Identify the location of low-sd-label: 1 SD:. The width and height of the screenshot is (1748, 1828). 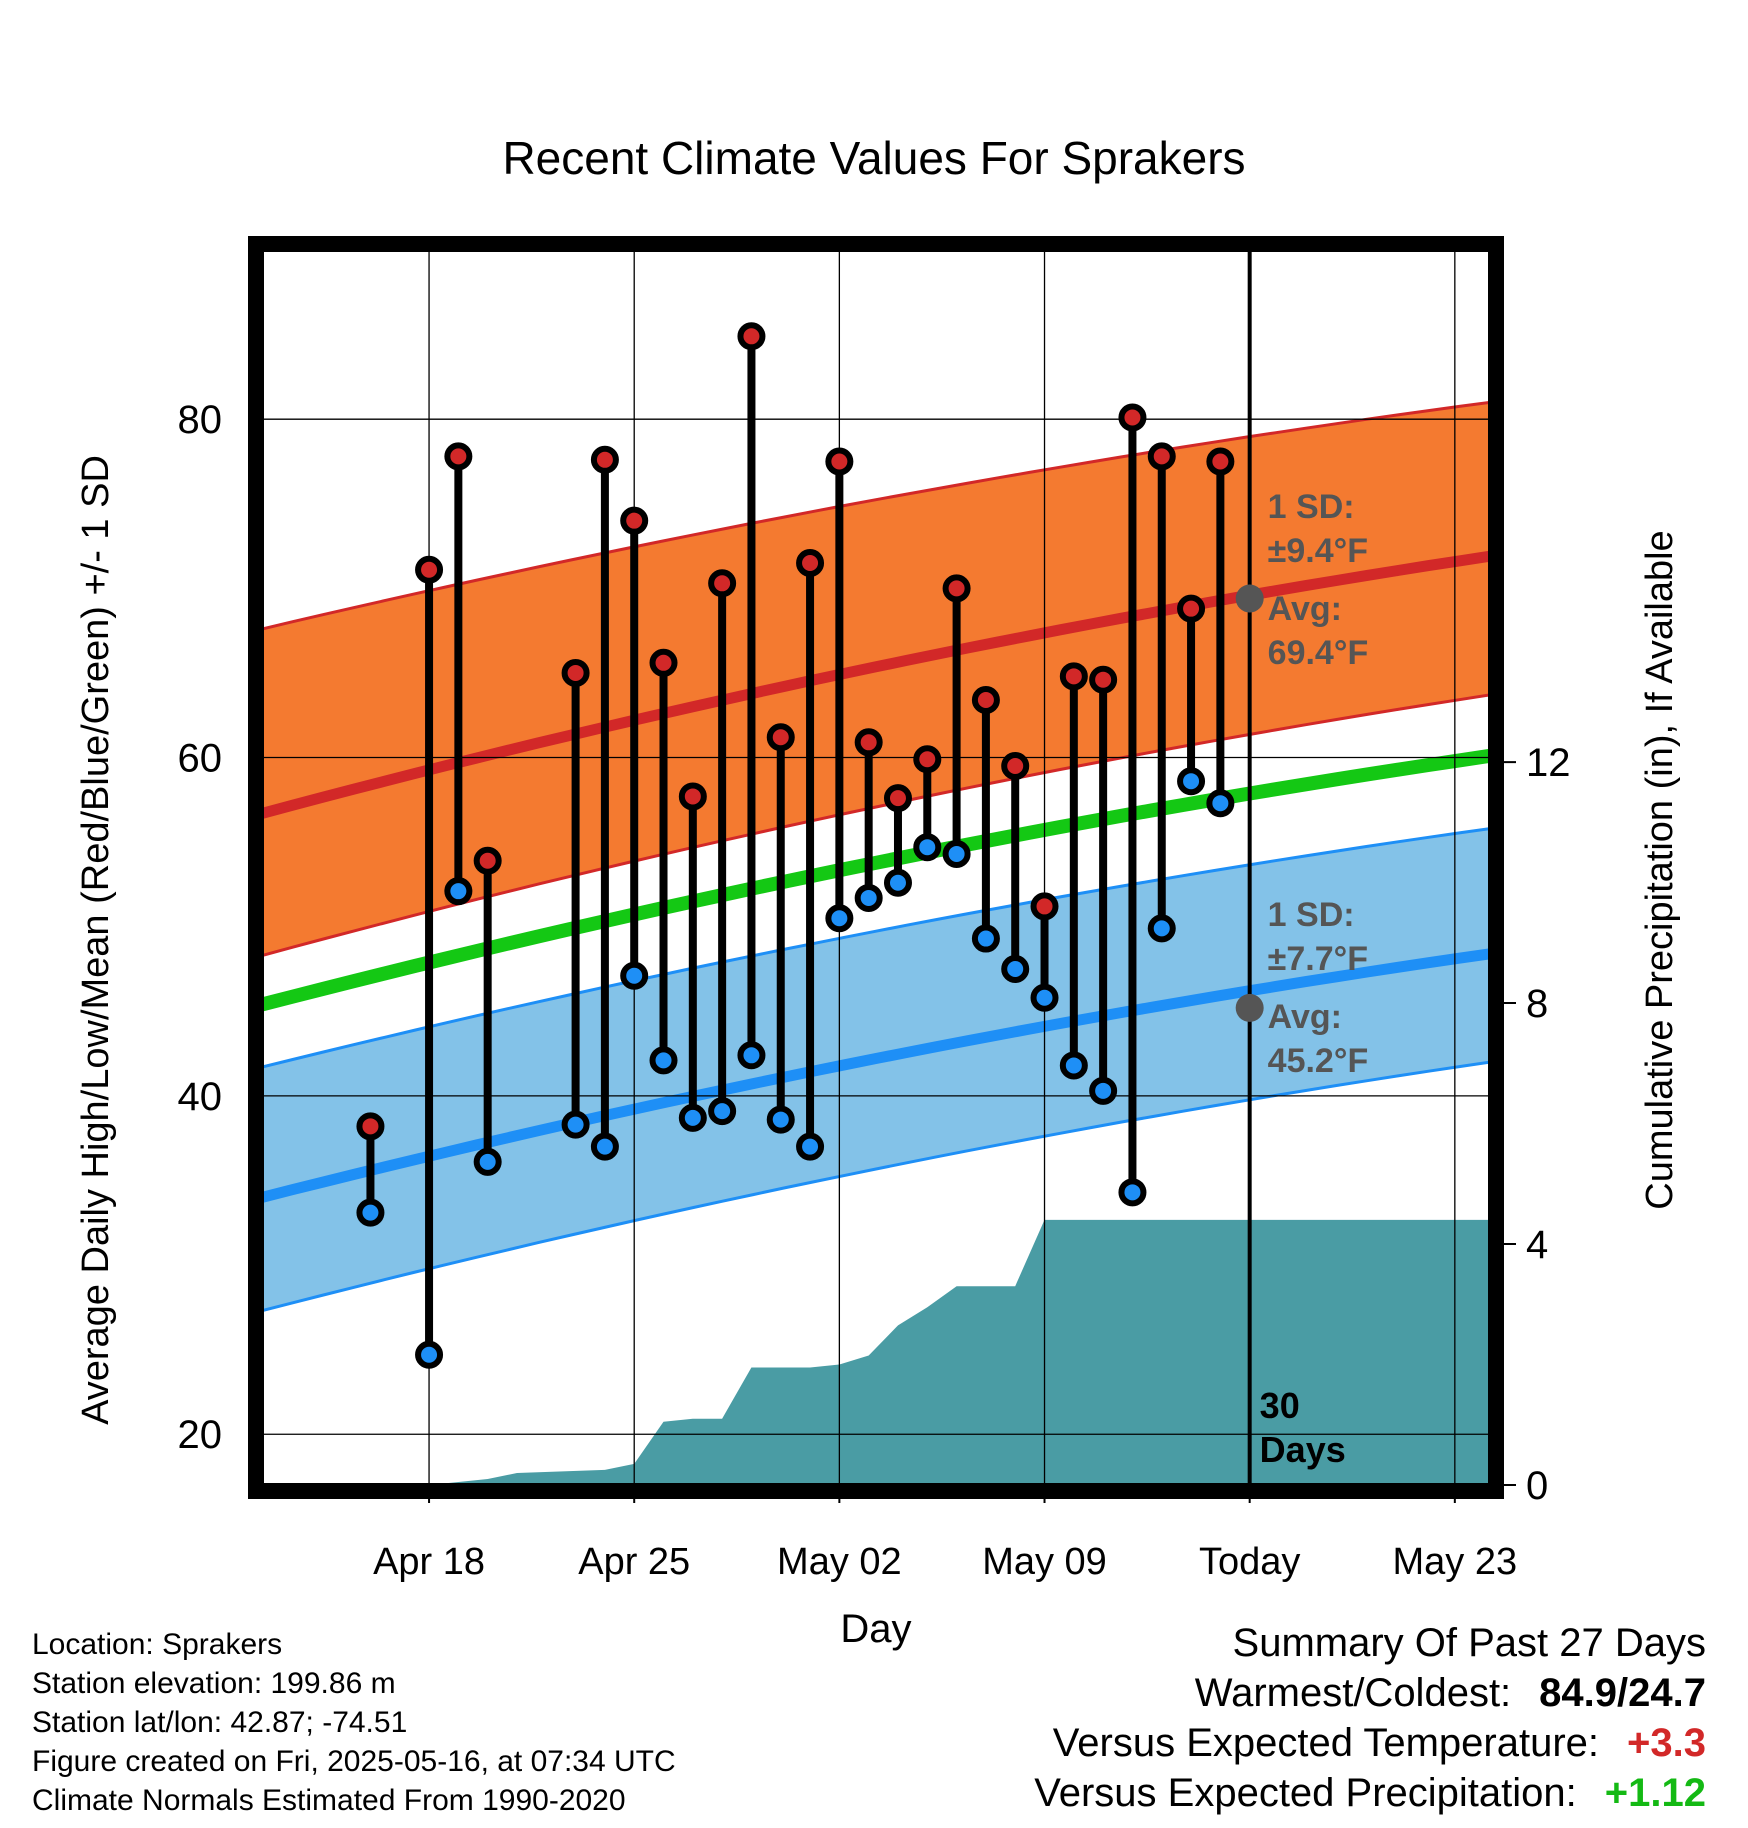
(1311, 915).